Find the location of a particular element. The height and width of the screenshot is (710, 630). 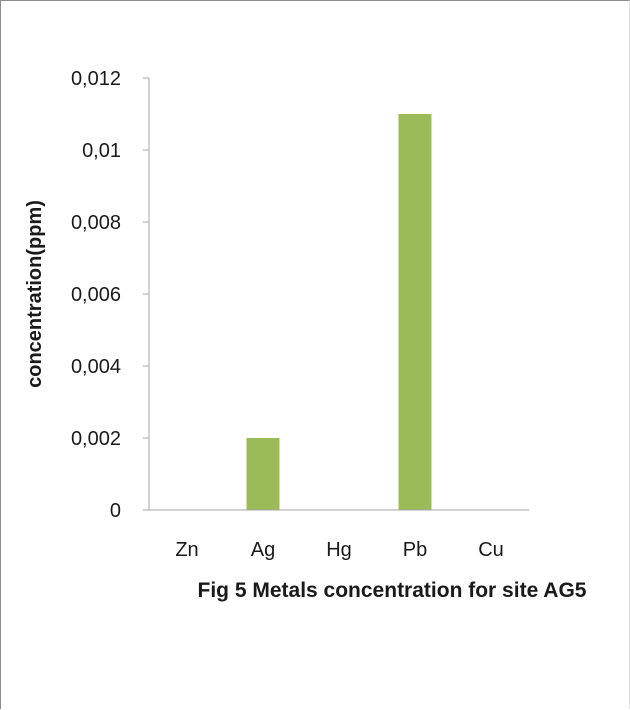

y-axis-title: concentration(ppm) is located at coordinates (35, 294).